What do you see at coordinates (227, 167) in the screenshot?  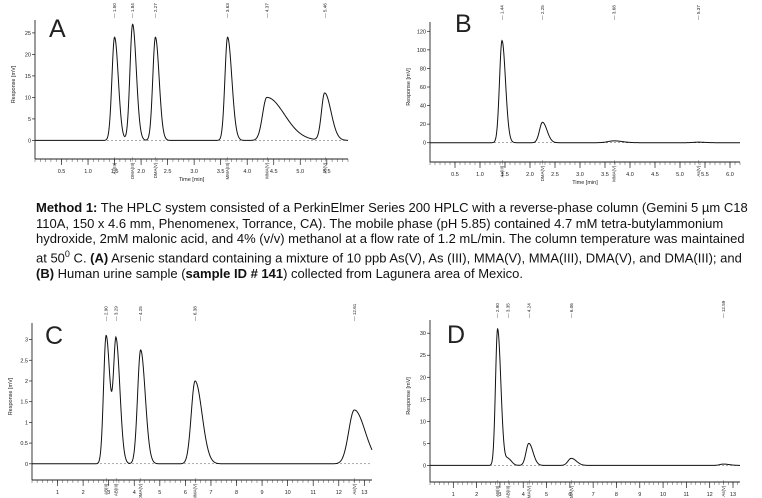 I see `peak-compound-label: MMA(III) —` at bounding box center [227, 167].